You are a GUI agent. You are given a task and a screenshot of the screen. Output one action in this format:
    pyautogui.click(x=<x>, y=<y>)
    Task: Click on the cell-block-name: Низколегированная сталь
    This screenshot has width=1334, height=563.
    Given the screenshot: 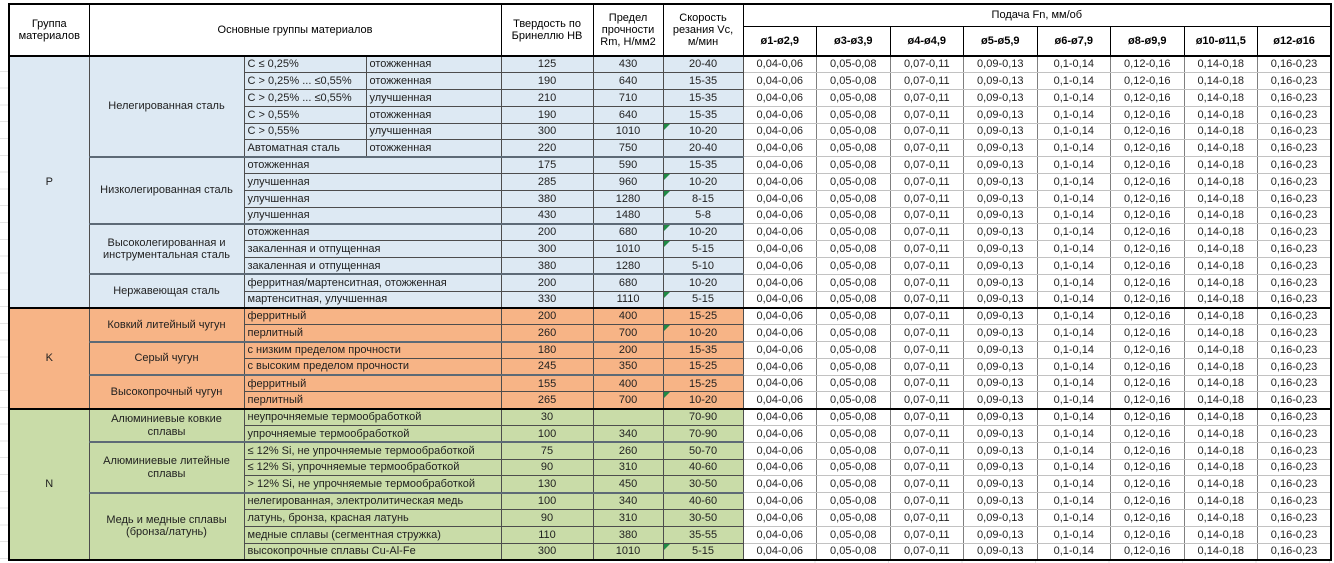 What is the action you would take?
    pyautogui.click(x=166, y=190)
    